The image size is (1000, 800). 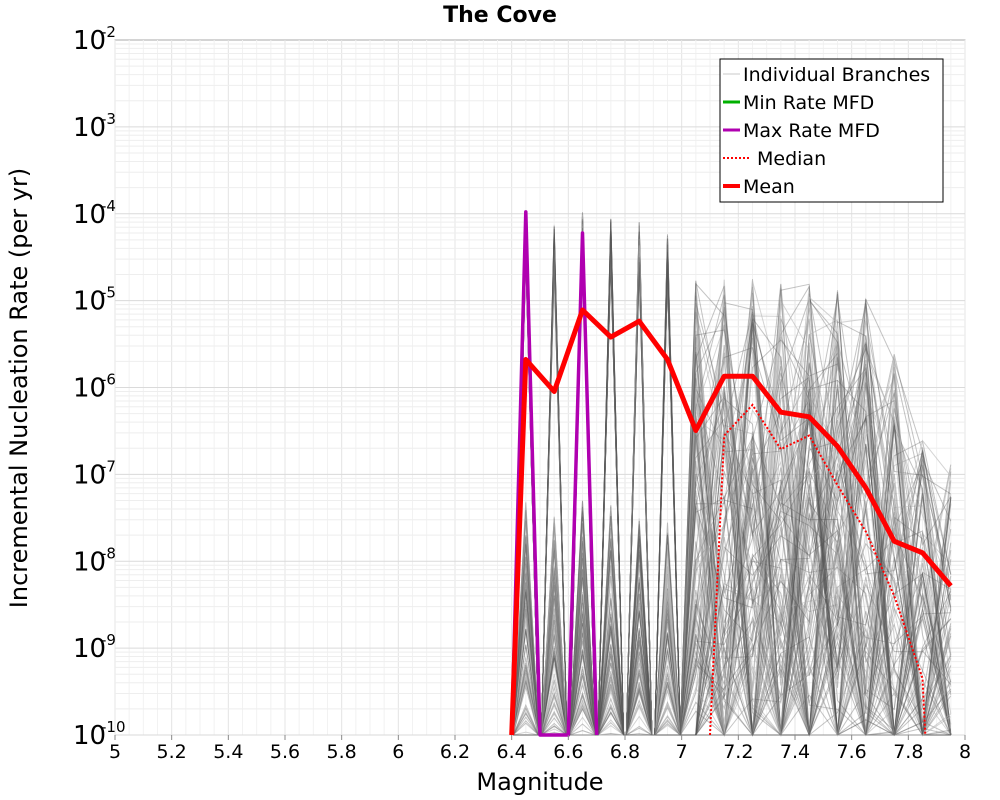 What do you see at coordinates (852, 752) in the screenshot?
I see `x-tick-label: 7.6` at bounding box center [852, 752].